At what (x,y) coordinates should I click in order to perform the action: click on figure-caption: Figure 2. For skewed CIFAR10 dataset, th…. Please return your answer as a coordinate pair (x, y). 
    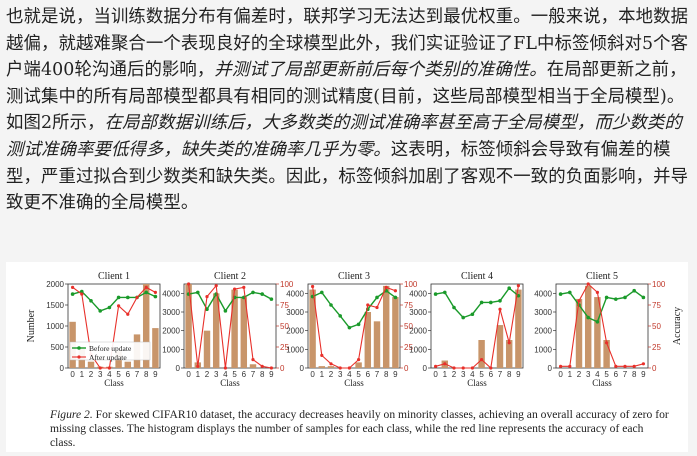
    Looking at the image, I should click on (360, 429).